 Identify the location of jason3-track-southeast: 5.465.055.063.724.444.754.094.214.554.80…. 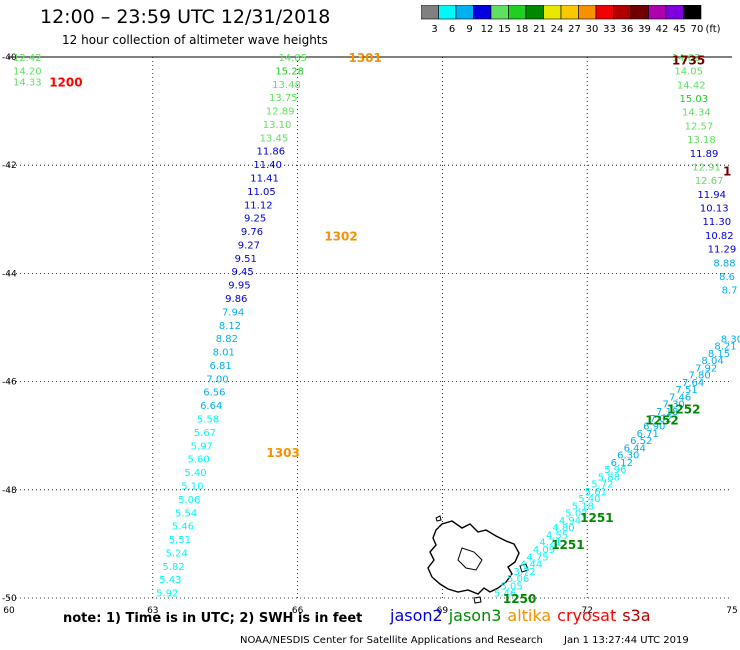
(617, 466).